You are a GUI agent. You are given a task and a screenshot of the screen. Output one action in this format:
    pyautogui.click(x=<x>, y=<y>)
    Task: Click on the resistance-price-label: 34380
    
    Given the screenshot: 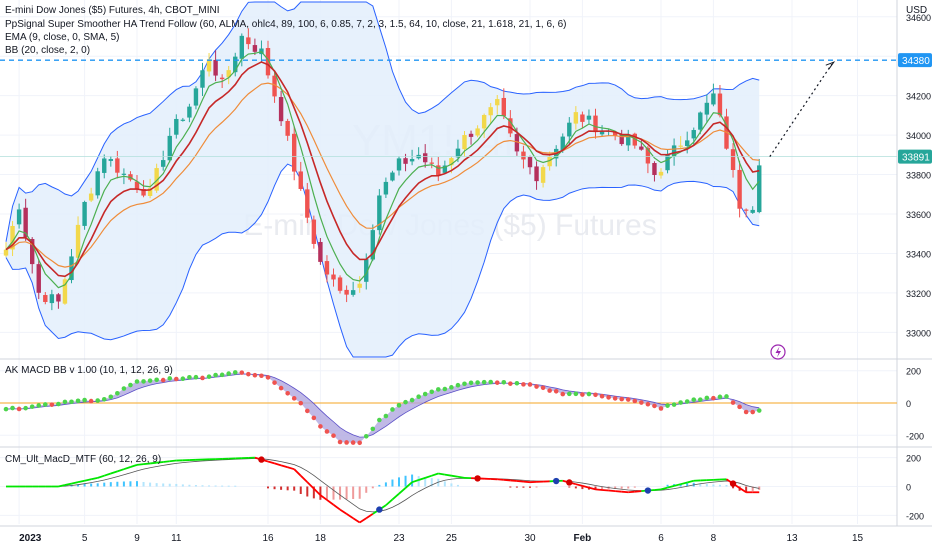 What is the action you would take?
    pyautogui.click(x=916, y=61)
    